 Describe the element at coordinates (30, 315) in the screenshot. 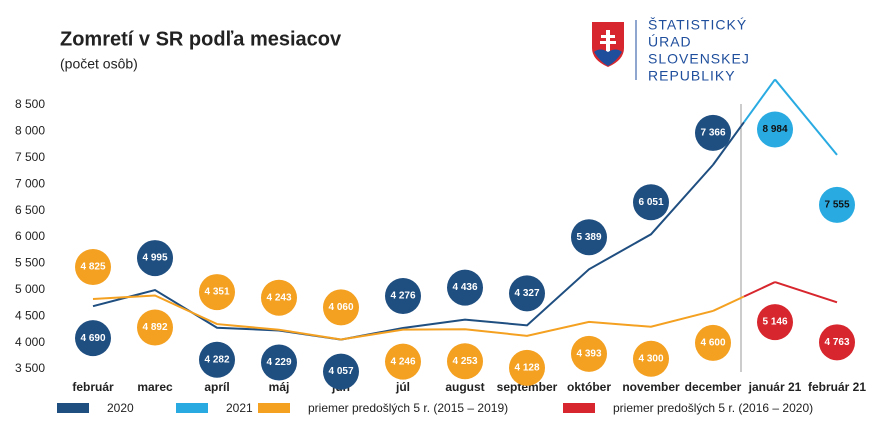

I see `y-tick-label: 4 500` at that location.